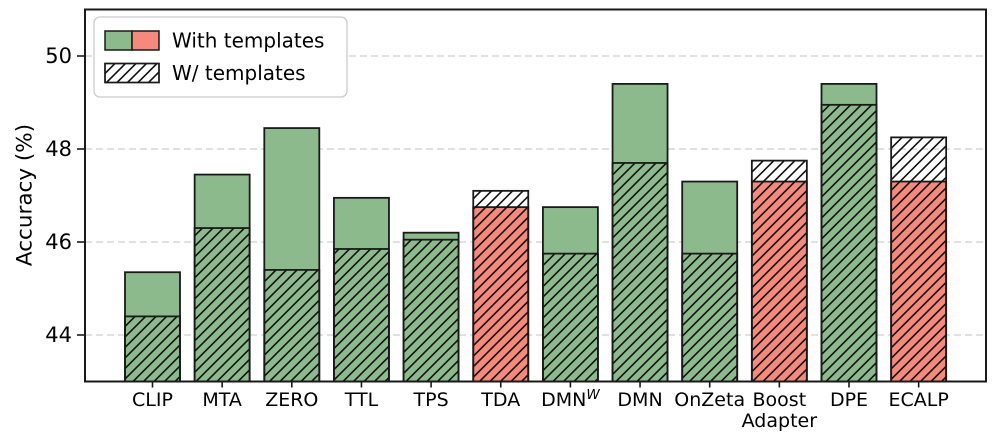 This screenshot has width=996, height=443. I want to click on bar-w-templates-boost-adapter, so click(779, 271).